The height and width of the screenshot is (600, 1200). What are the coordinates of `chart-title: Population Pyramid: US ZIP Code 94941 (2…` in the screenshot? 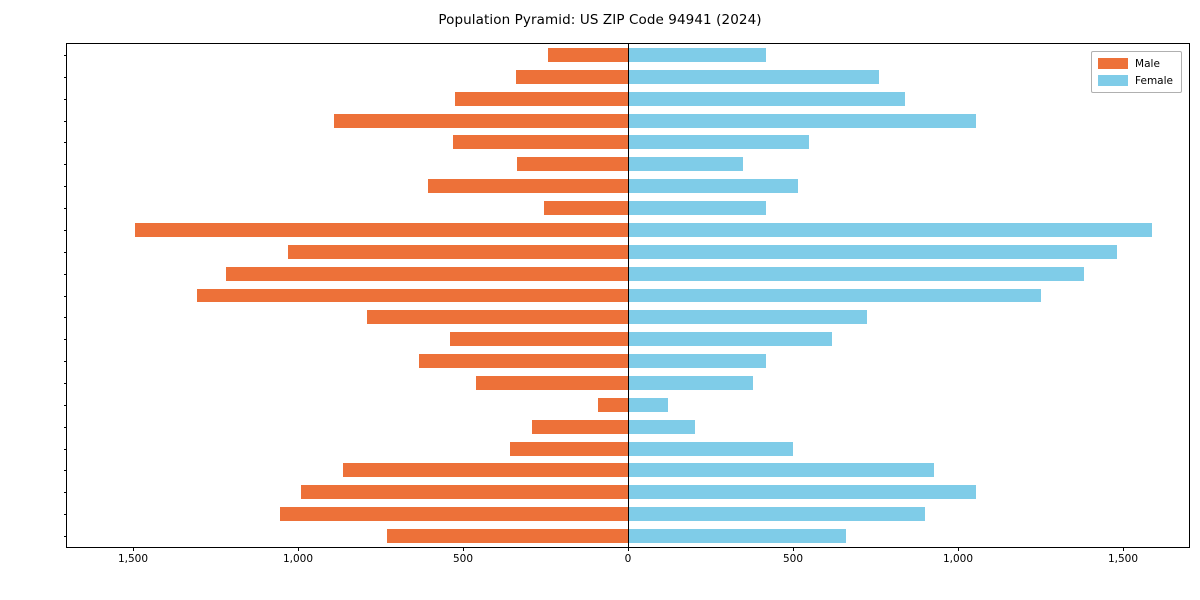 It's located at (600, 20).